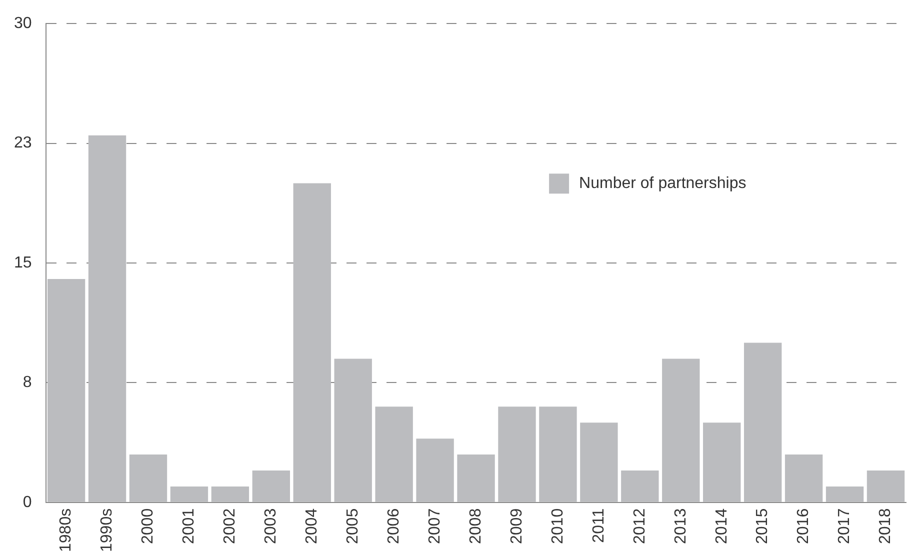 The height and width of the screenshot is (558, 911). Describe the element at coordinates (475, 526) in the screenshot. I see `x-tick-label: 2008` at that location.